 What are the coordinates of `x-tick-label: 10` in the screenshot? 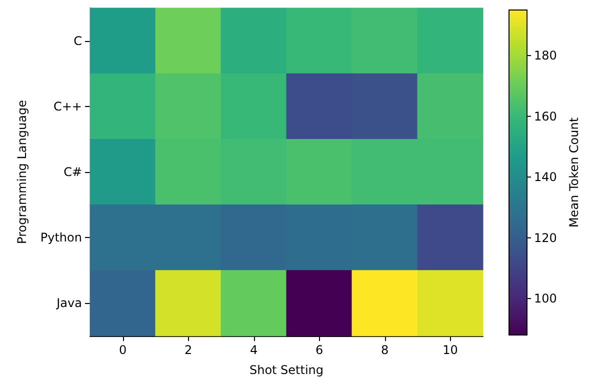 It's located at (450, 350).